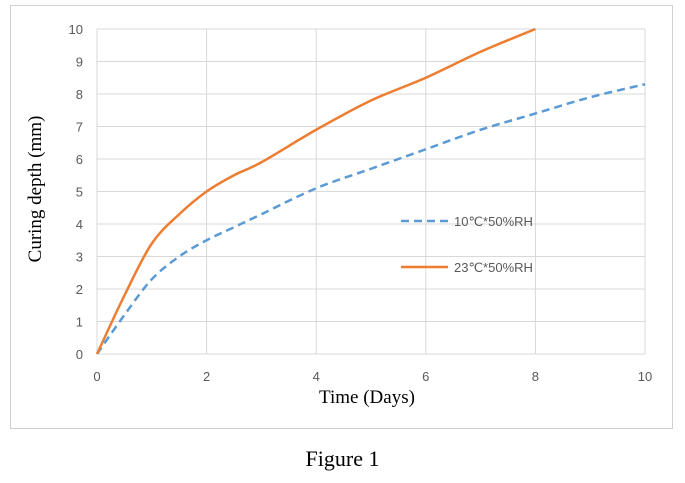 This screenshot has width=685, height=483. What do you see at coordinates (342, 458) in the screenshot?
I see `figure-caption: Figure 1` at bounding box center [342, 458].